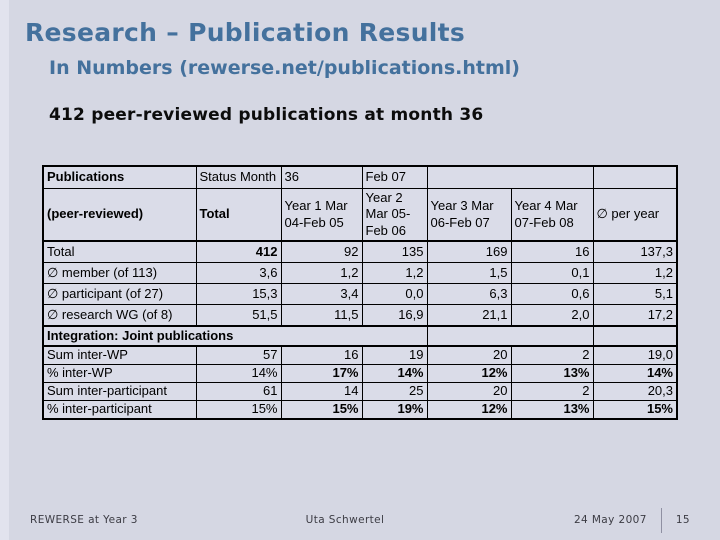 This screenshot has height=540, width=720. I want to click on header-status-date: Feb 07, so click(394, 177).